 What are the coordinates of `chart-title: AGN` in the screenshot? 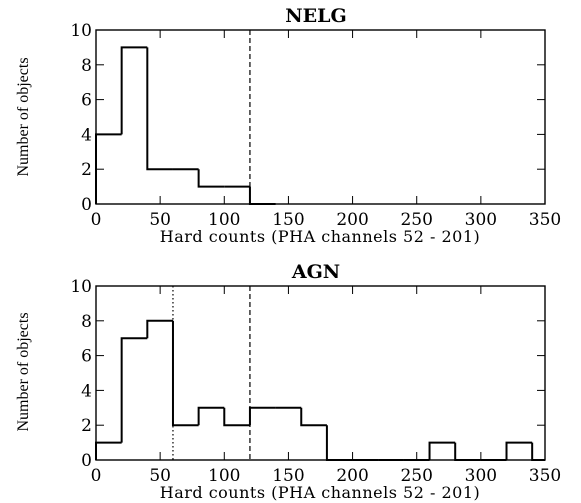 It's located at (315, 272).